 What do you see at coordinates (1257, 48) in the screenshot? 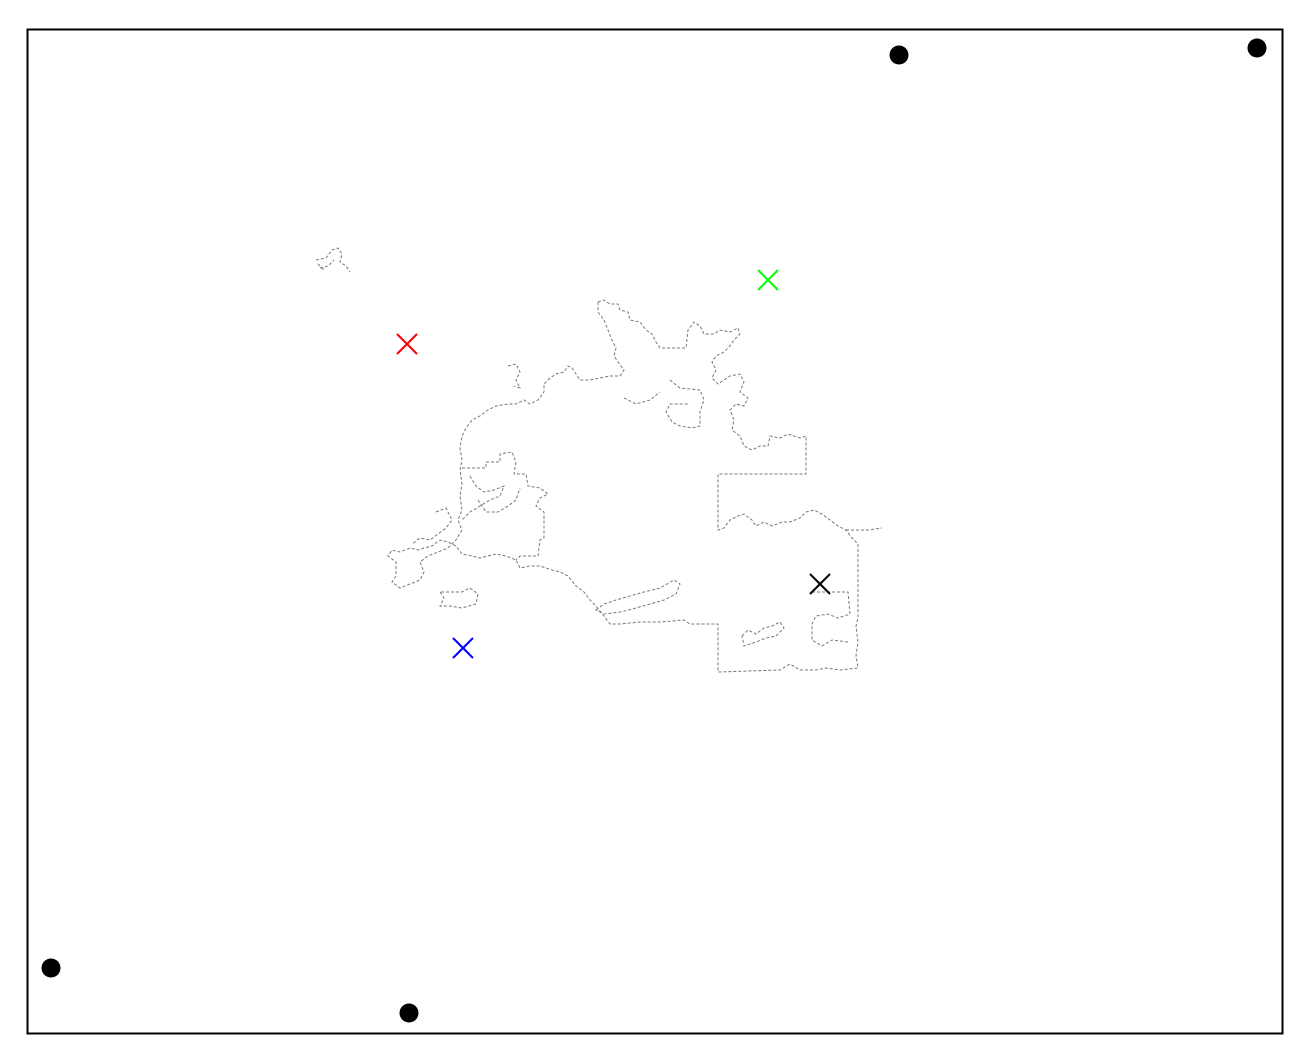
I see `dot-top-right` at bounding box center [1257, 48].